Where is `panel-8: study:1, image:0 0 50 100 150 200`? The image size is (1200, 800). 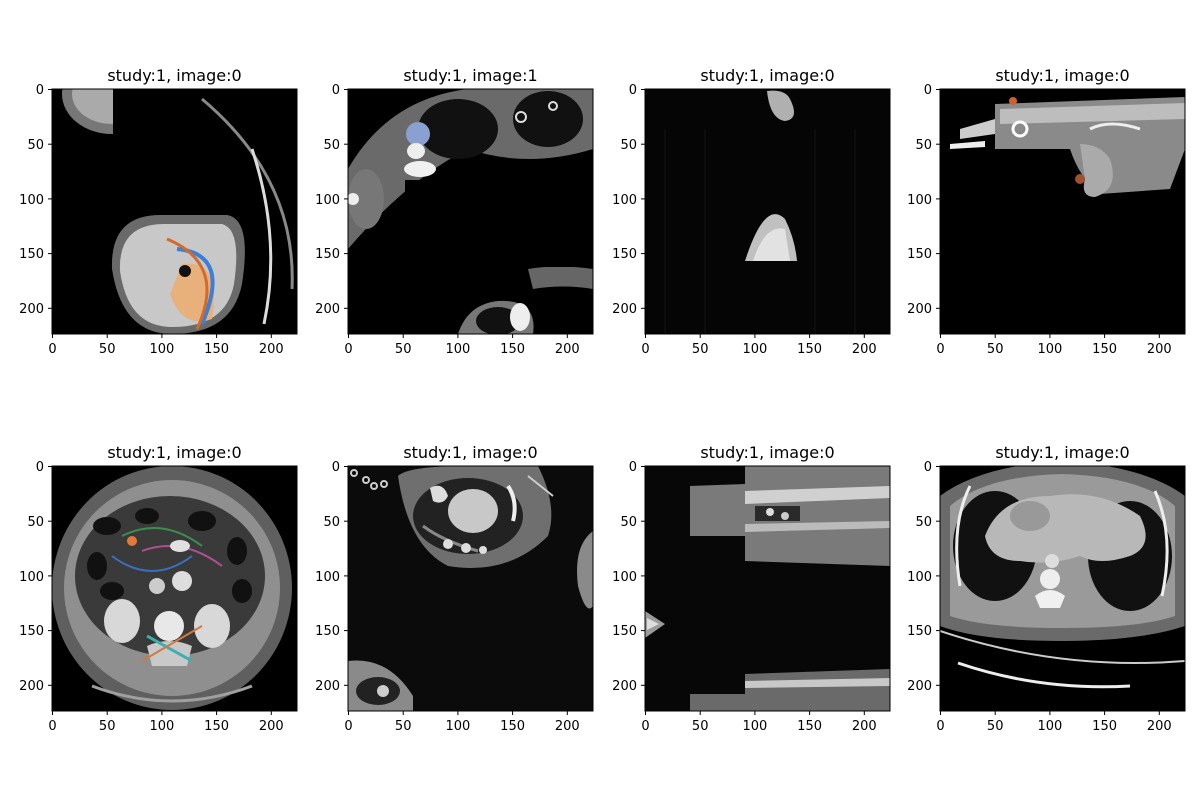 panel-8: study:1, image:0 0 50 100 150 200 is located at coordinates (1046, 588).